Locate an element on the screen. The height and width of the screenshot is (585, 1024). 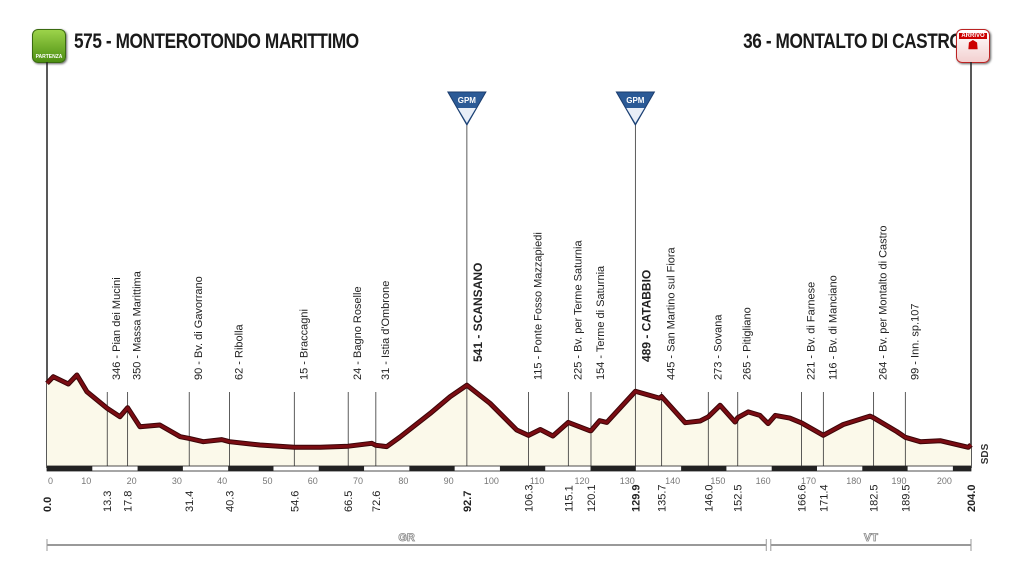
profile-area is located at coordinates (509, 421).